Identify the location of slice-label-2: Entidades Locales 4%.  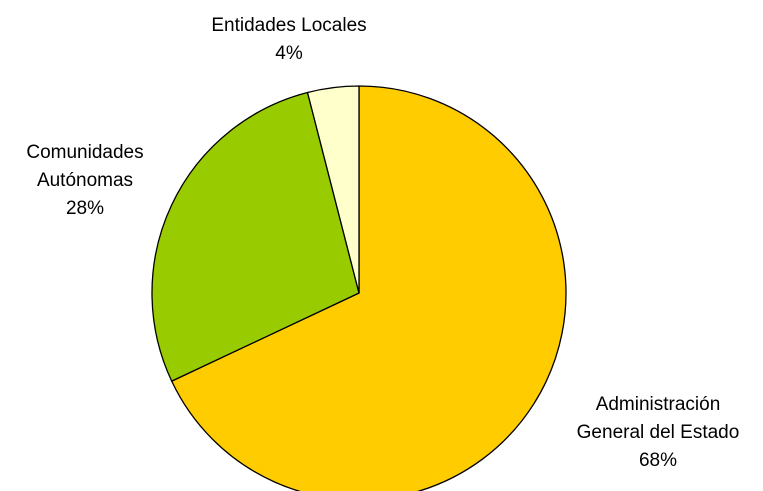
(288, 39).